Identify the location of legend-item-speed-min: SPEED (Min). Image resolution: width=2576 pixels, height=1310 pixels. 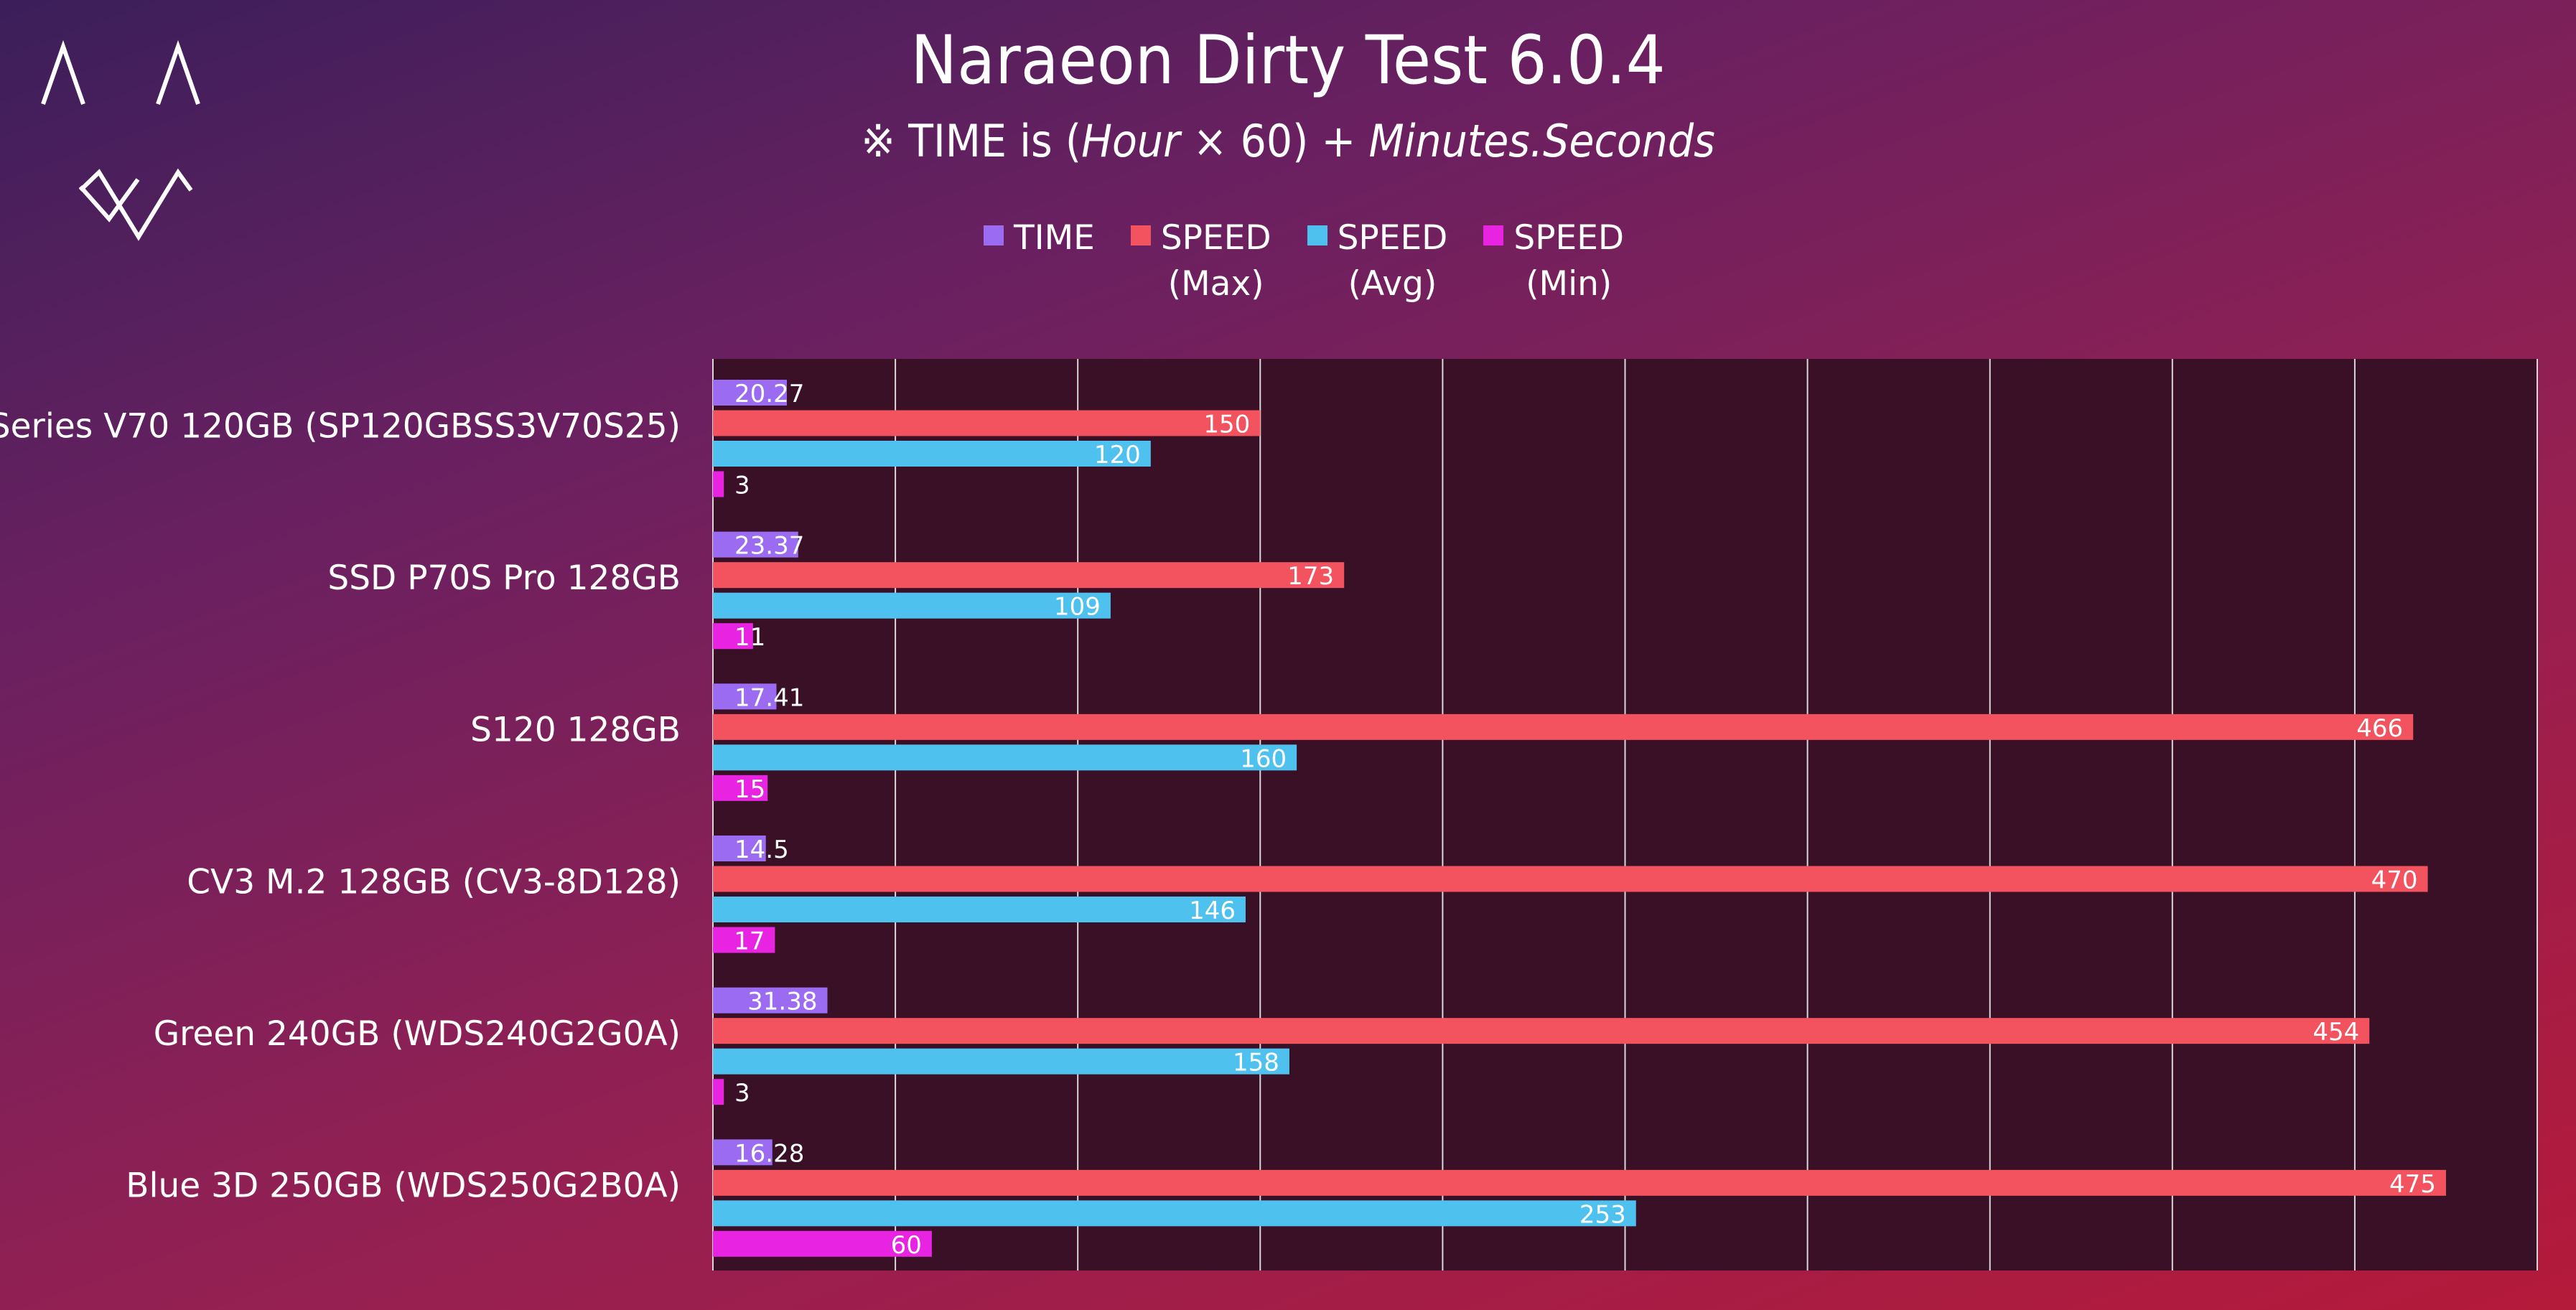
(1553, 265).